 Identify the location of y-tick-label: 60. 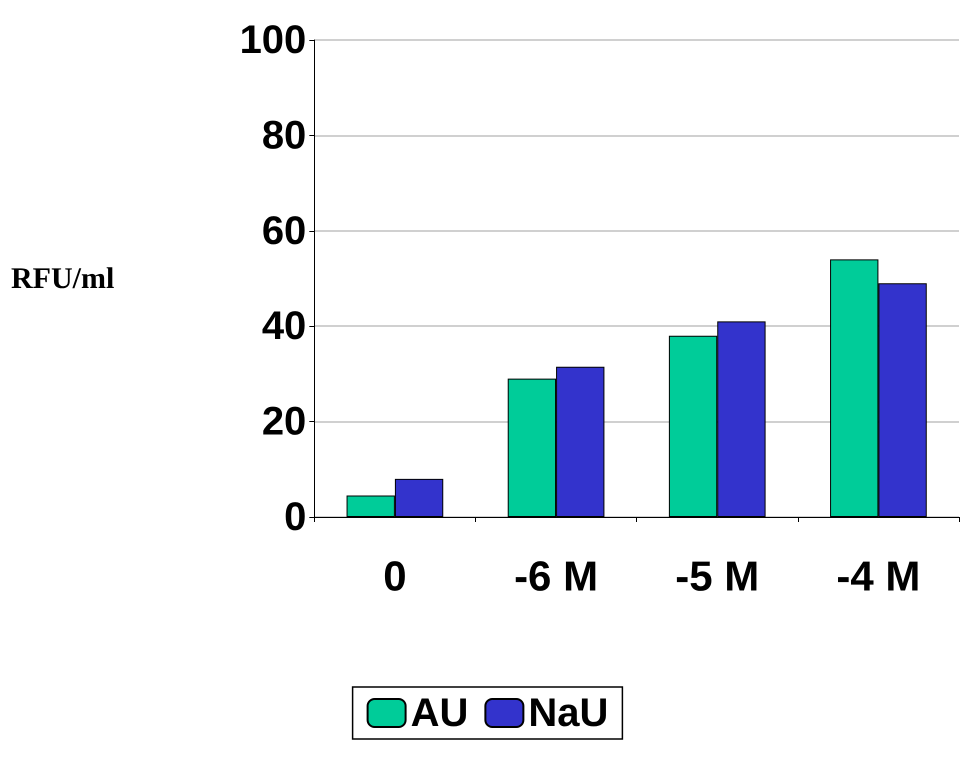
(284, 230).